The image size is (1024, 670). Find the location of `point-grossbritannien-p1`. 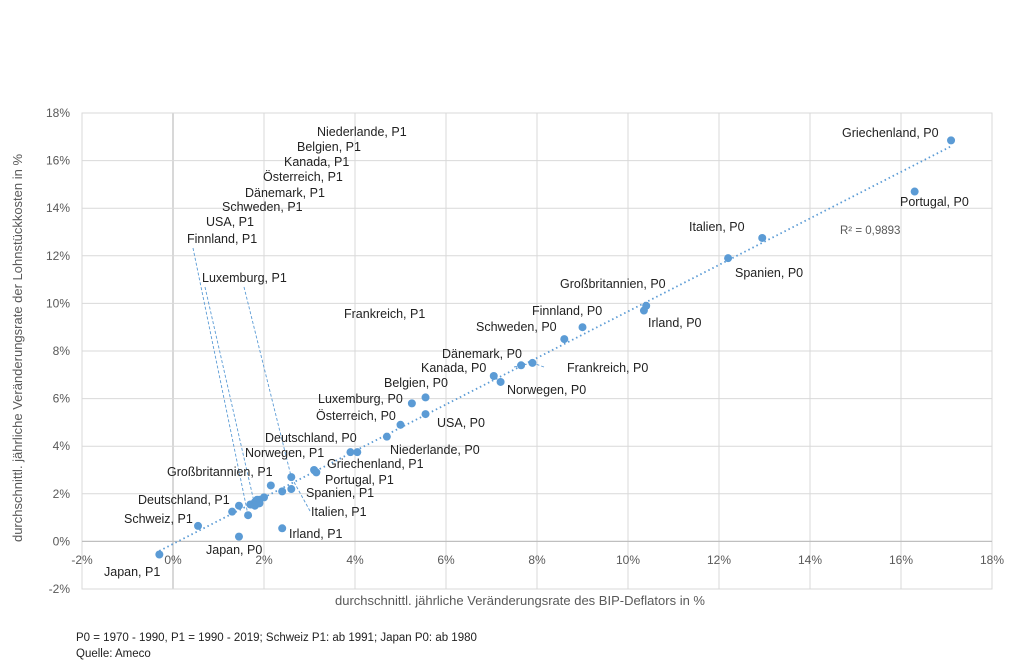

point-grossbritannien-p1 is located at coordinates (270, 485).